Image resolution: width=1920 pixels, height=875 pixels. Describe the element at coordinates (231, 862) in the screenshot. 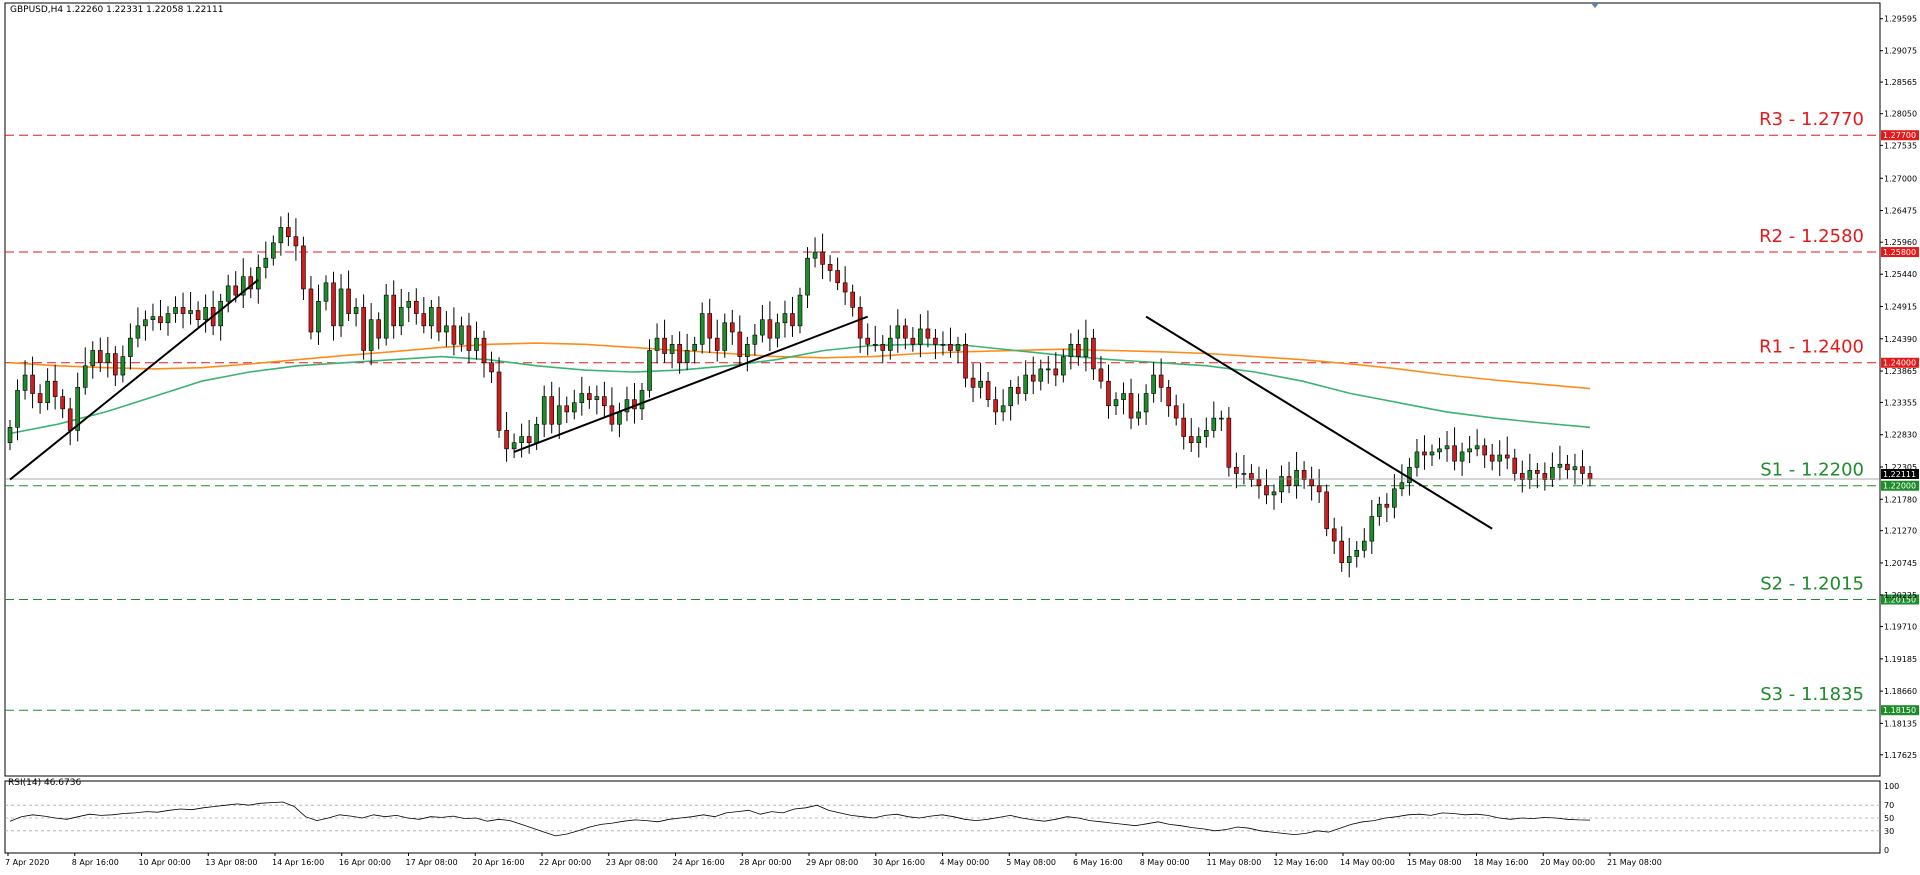

I see `time-tick-label: 13 Apr 08:00` at that location.